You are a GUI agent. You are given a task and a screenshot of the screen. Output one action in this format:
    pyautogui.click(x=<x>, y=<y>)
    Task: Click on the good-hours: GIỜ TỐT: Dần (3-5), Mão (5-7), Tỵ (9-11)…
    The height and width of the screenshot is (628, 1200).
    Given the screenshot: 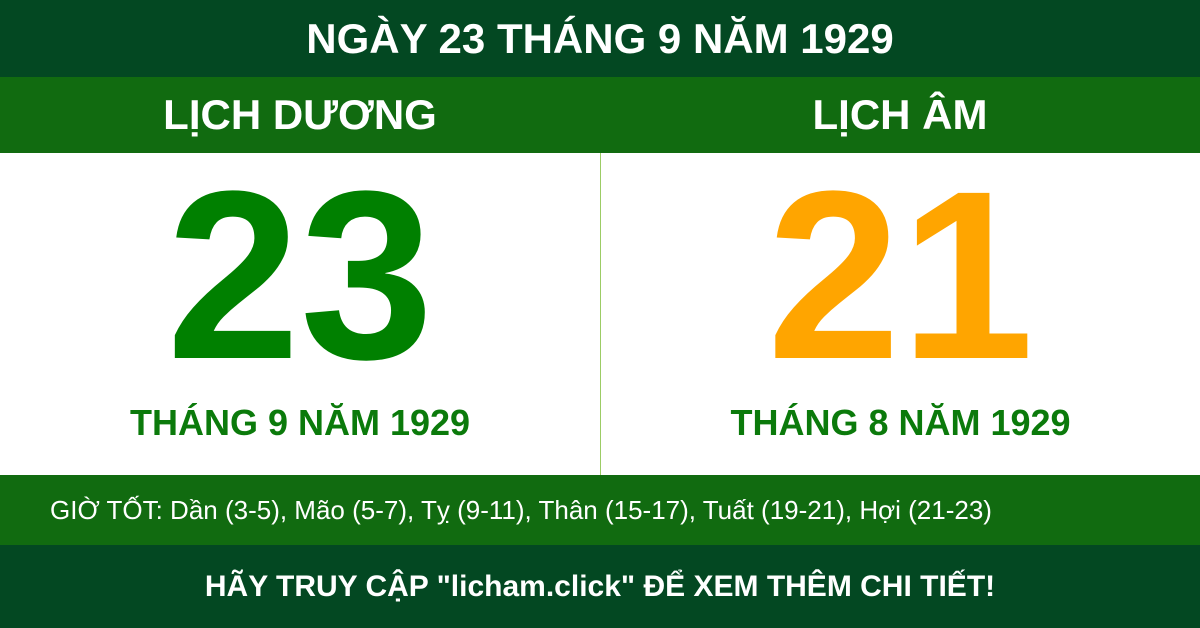 What is the action you would take?
    pyautogui.click(x=600, y=510)
    